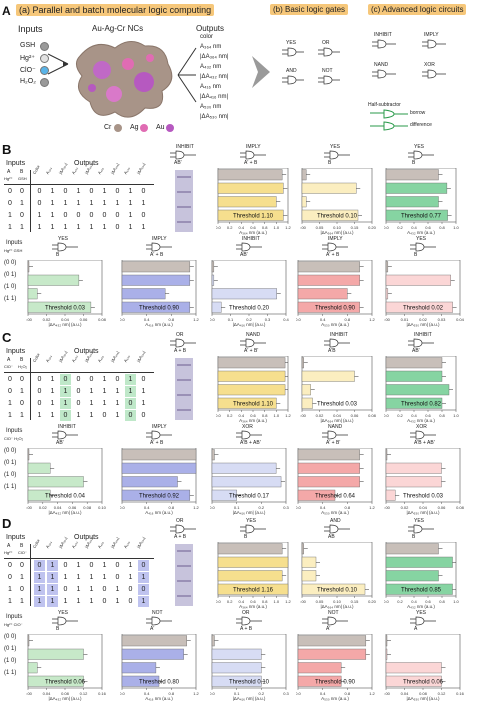 Image resolution: width=481 pixels, height=702 pixels. Describe the element at coordinates (30, 201) in the screenshot. I see `table-divider` at that location.